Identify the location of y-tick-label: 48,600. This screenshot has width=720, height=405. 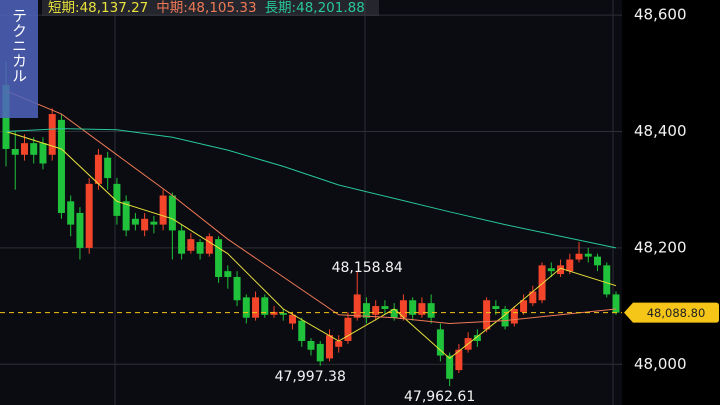
(660, 15).